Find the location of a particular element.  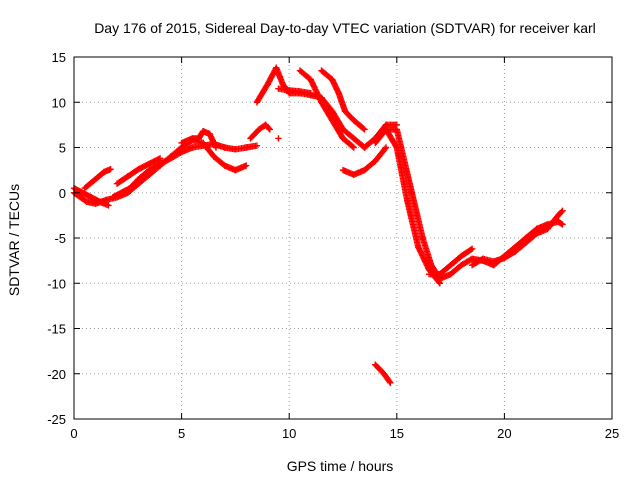

y-tick-label: 0 is located at coordinates (62, 193).